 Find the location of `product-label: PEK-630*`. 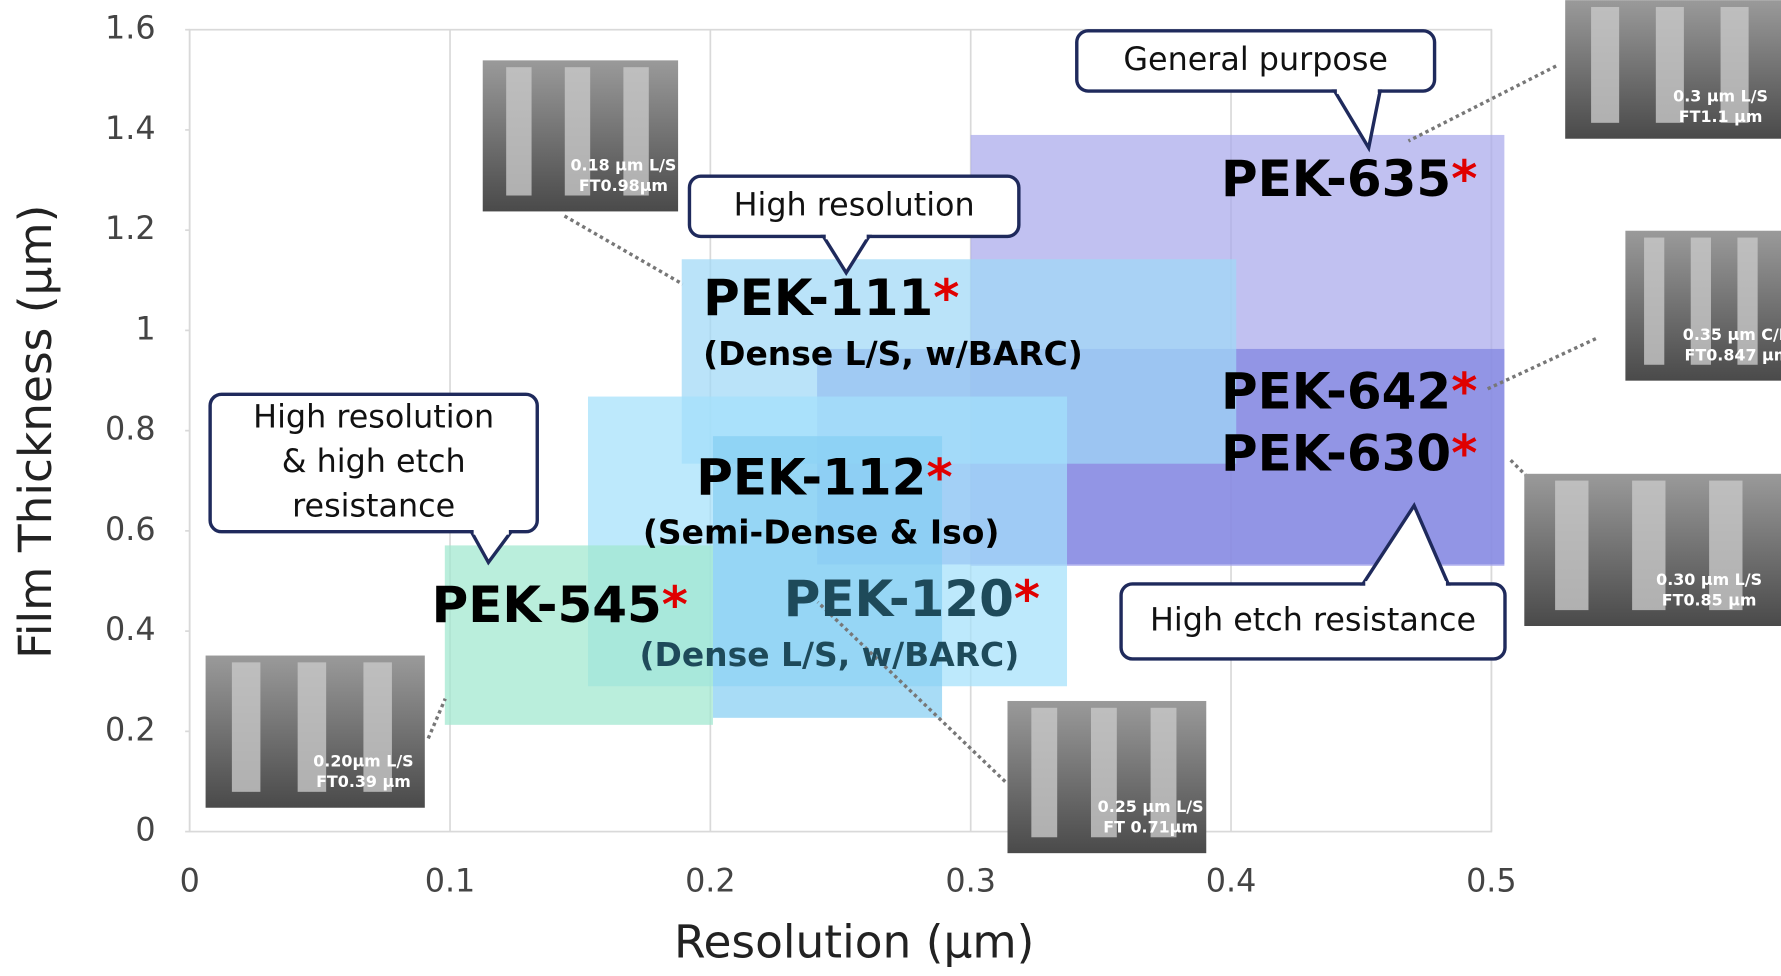

product-label: PEK-630* is located at coordinates (1349, 453).